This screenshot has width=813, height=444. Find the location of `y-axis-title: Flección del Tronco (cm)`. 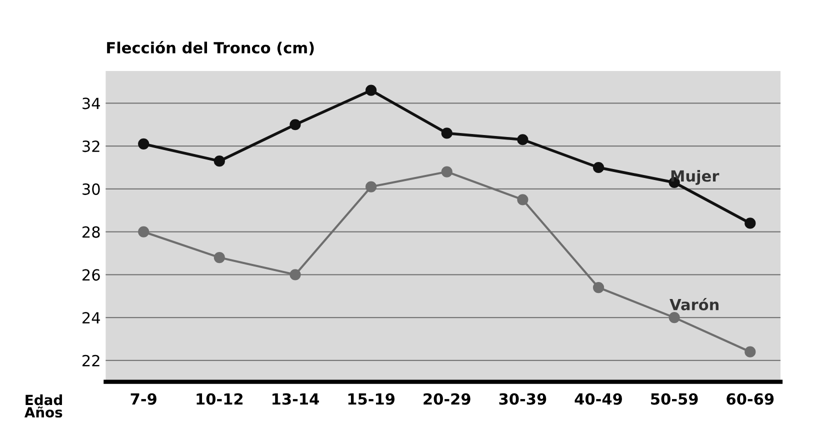

y-axis-title: Flección del Tronco (cm) is located at coordinates (210, 48).